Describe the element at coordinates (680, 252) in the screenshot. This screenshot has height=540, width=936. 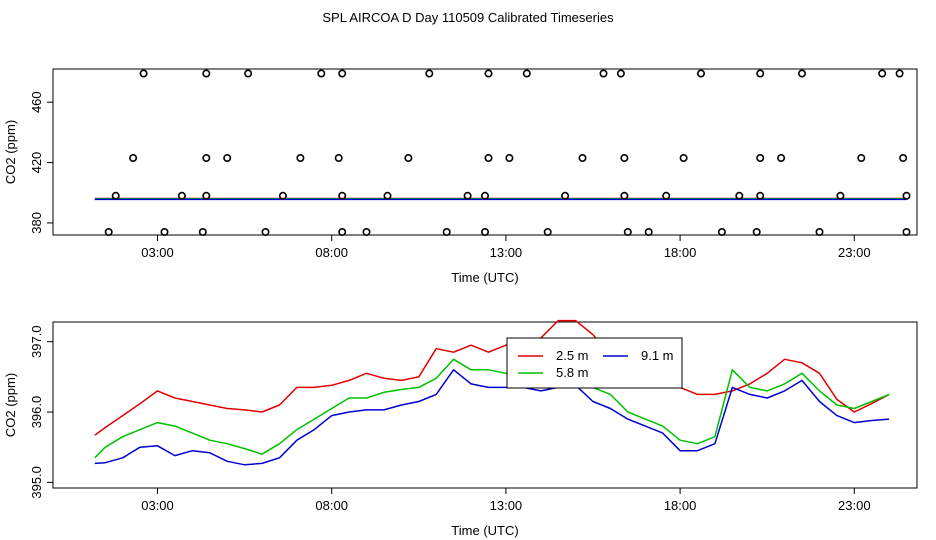
I see `top-x-tick-label-18-00: 18:00` at that location.